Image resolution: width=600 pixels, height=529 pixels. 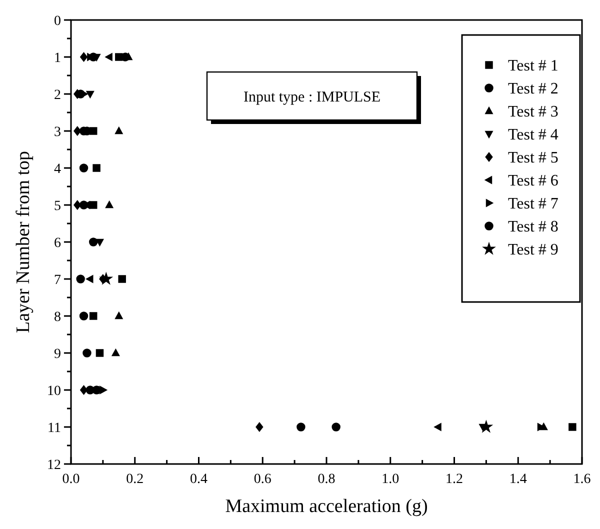 What do you see at coordinates (327, 479) in the screenshot?
I see `x-tick-label: 0.8` at bounding box center [327, 479].